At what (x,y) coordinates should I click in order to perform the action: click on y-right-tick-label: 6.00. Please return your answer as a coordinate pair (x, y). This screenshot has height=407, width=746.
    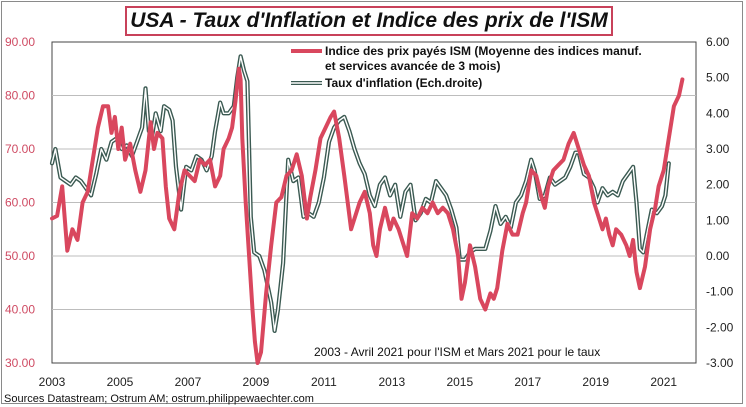
    Looking at the image, I should click on (718, 42).